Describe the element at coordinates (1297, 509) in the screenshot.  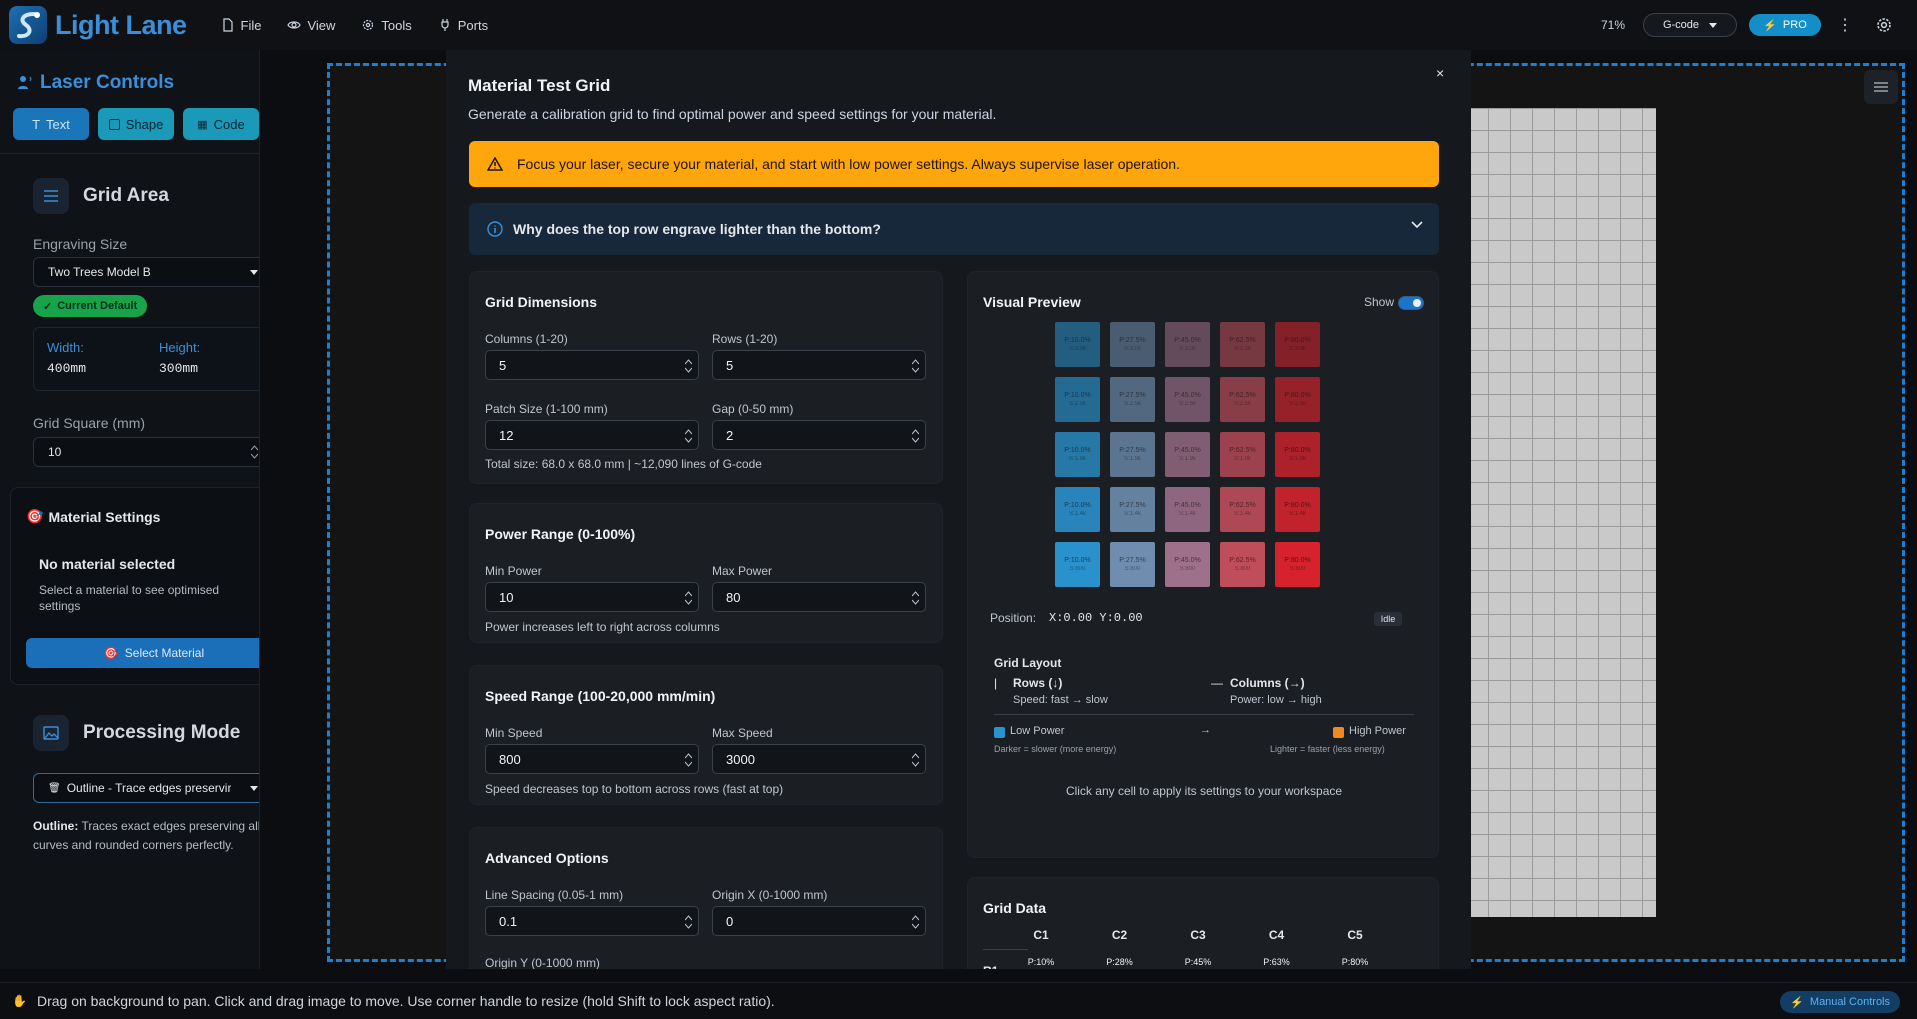
I see `preview-cell: P:80.0% S:1.4k` at that location.